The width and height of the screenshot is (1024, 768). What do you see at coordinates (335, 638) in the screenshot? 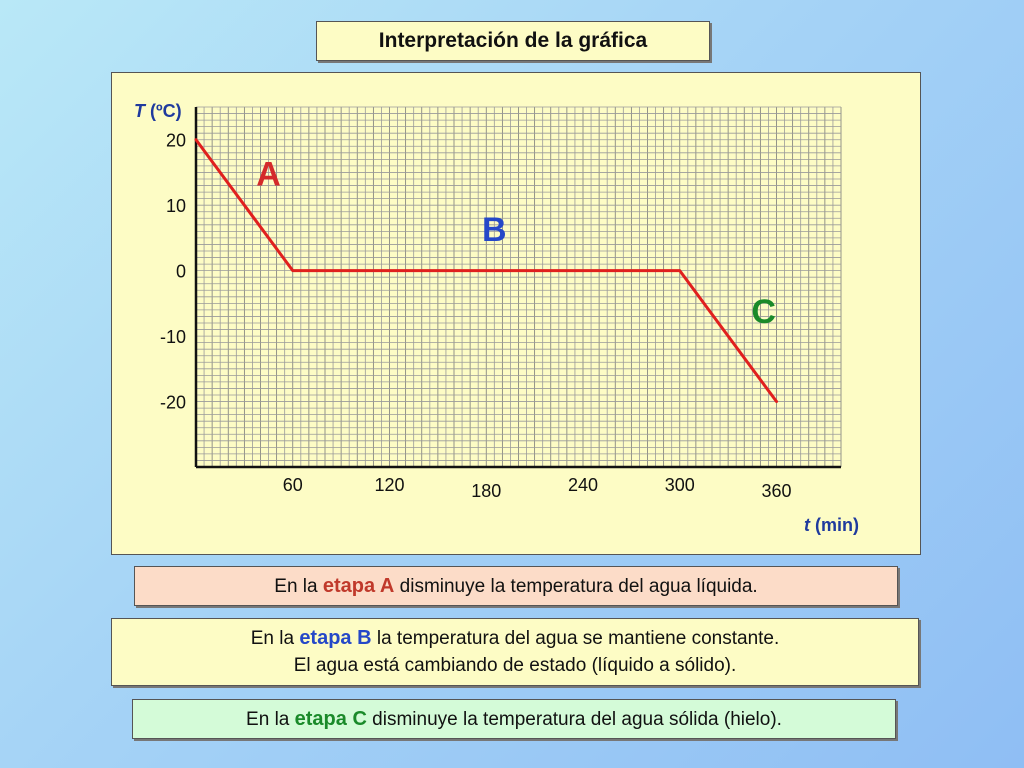
I see `info-b-stage: etapa B` at bounding box center [335, 638].